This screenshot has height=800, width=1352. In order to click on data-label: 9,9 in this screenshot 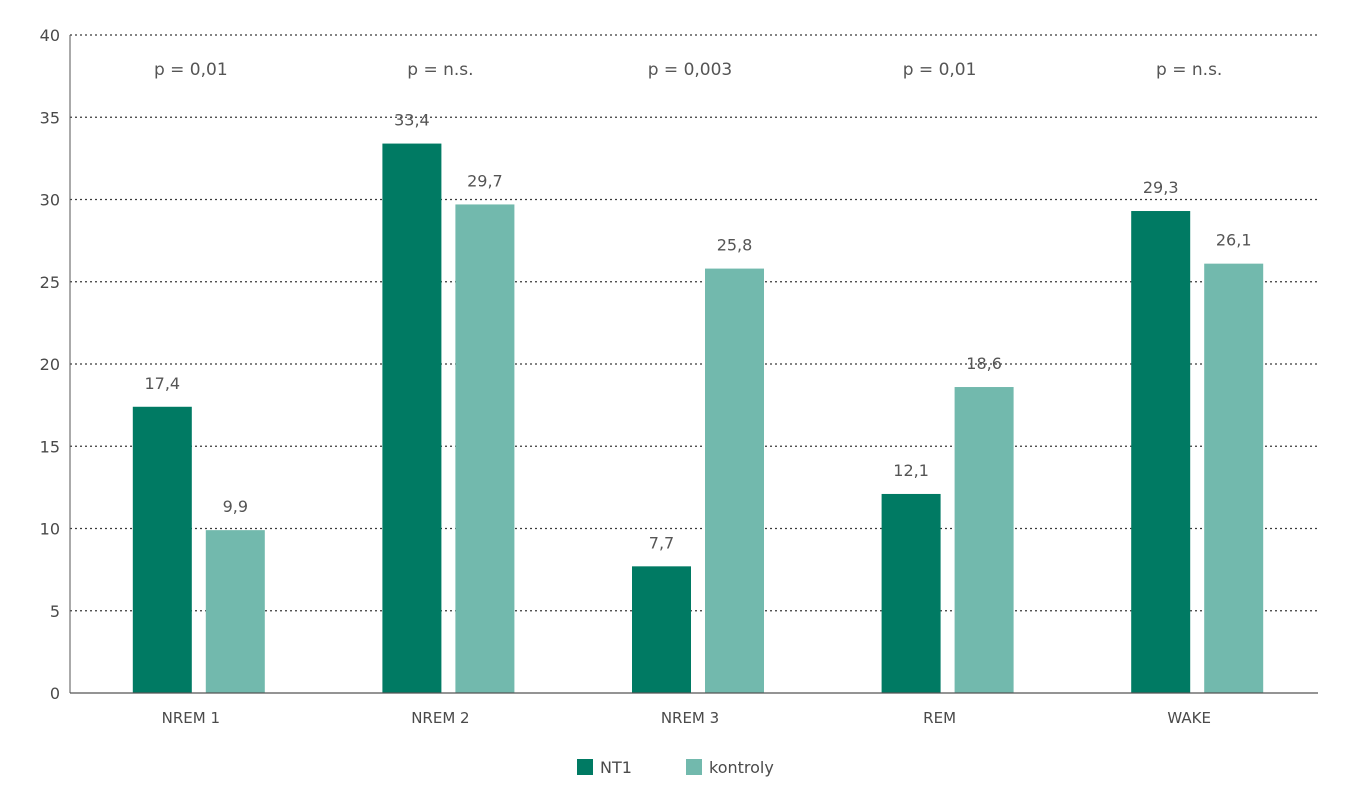, I will do `click(235, 506)`.